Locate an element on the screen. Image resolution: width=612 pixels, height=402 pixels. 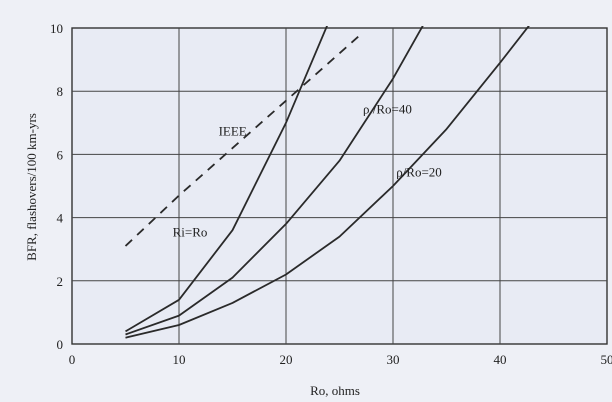
y-tick-label: 4 is located at coordinates (60, 218).